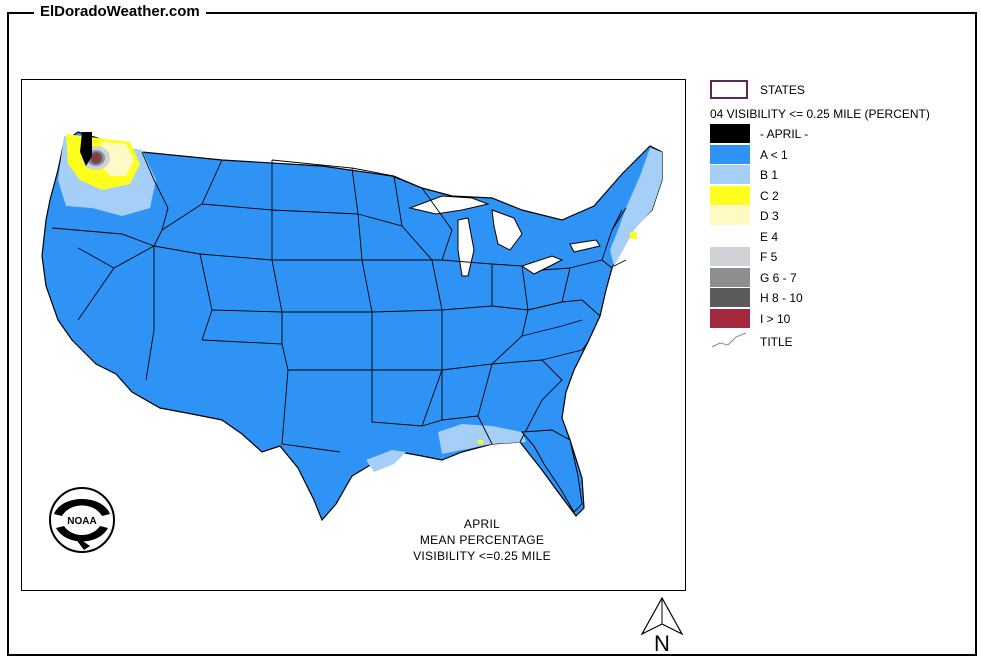 The width and height of the screenshot is (981, 660). I want to click on legend-item: H 8 - 10, so click(830, 297).